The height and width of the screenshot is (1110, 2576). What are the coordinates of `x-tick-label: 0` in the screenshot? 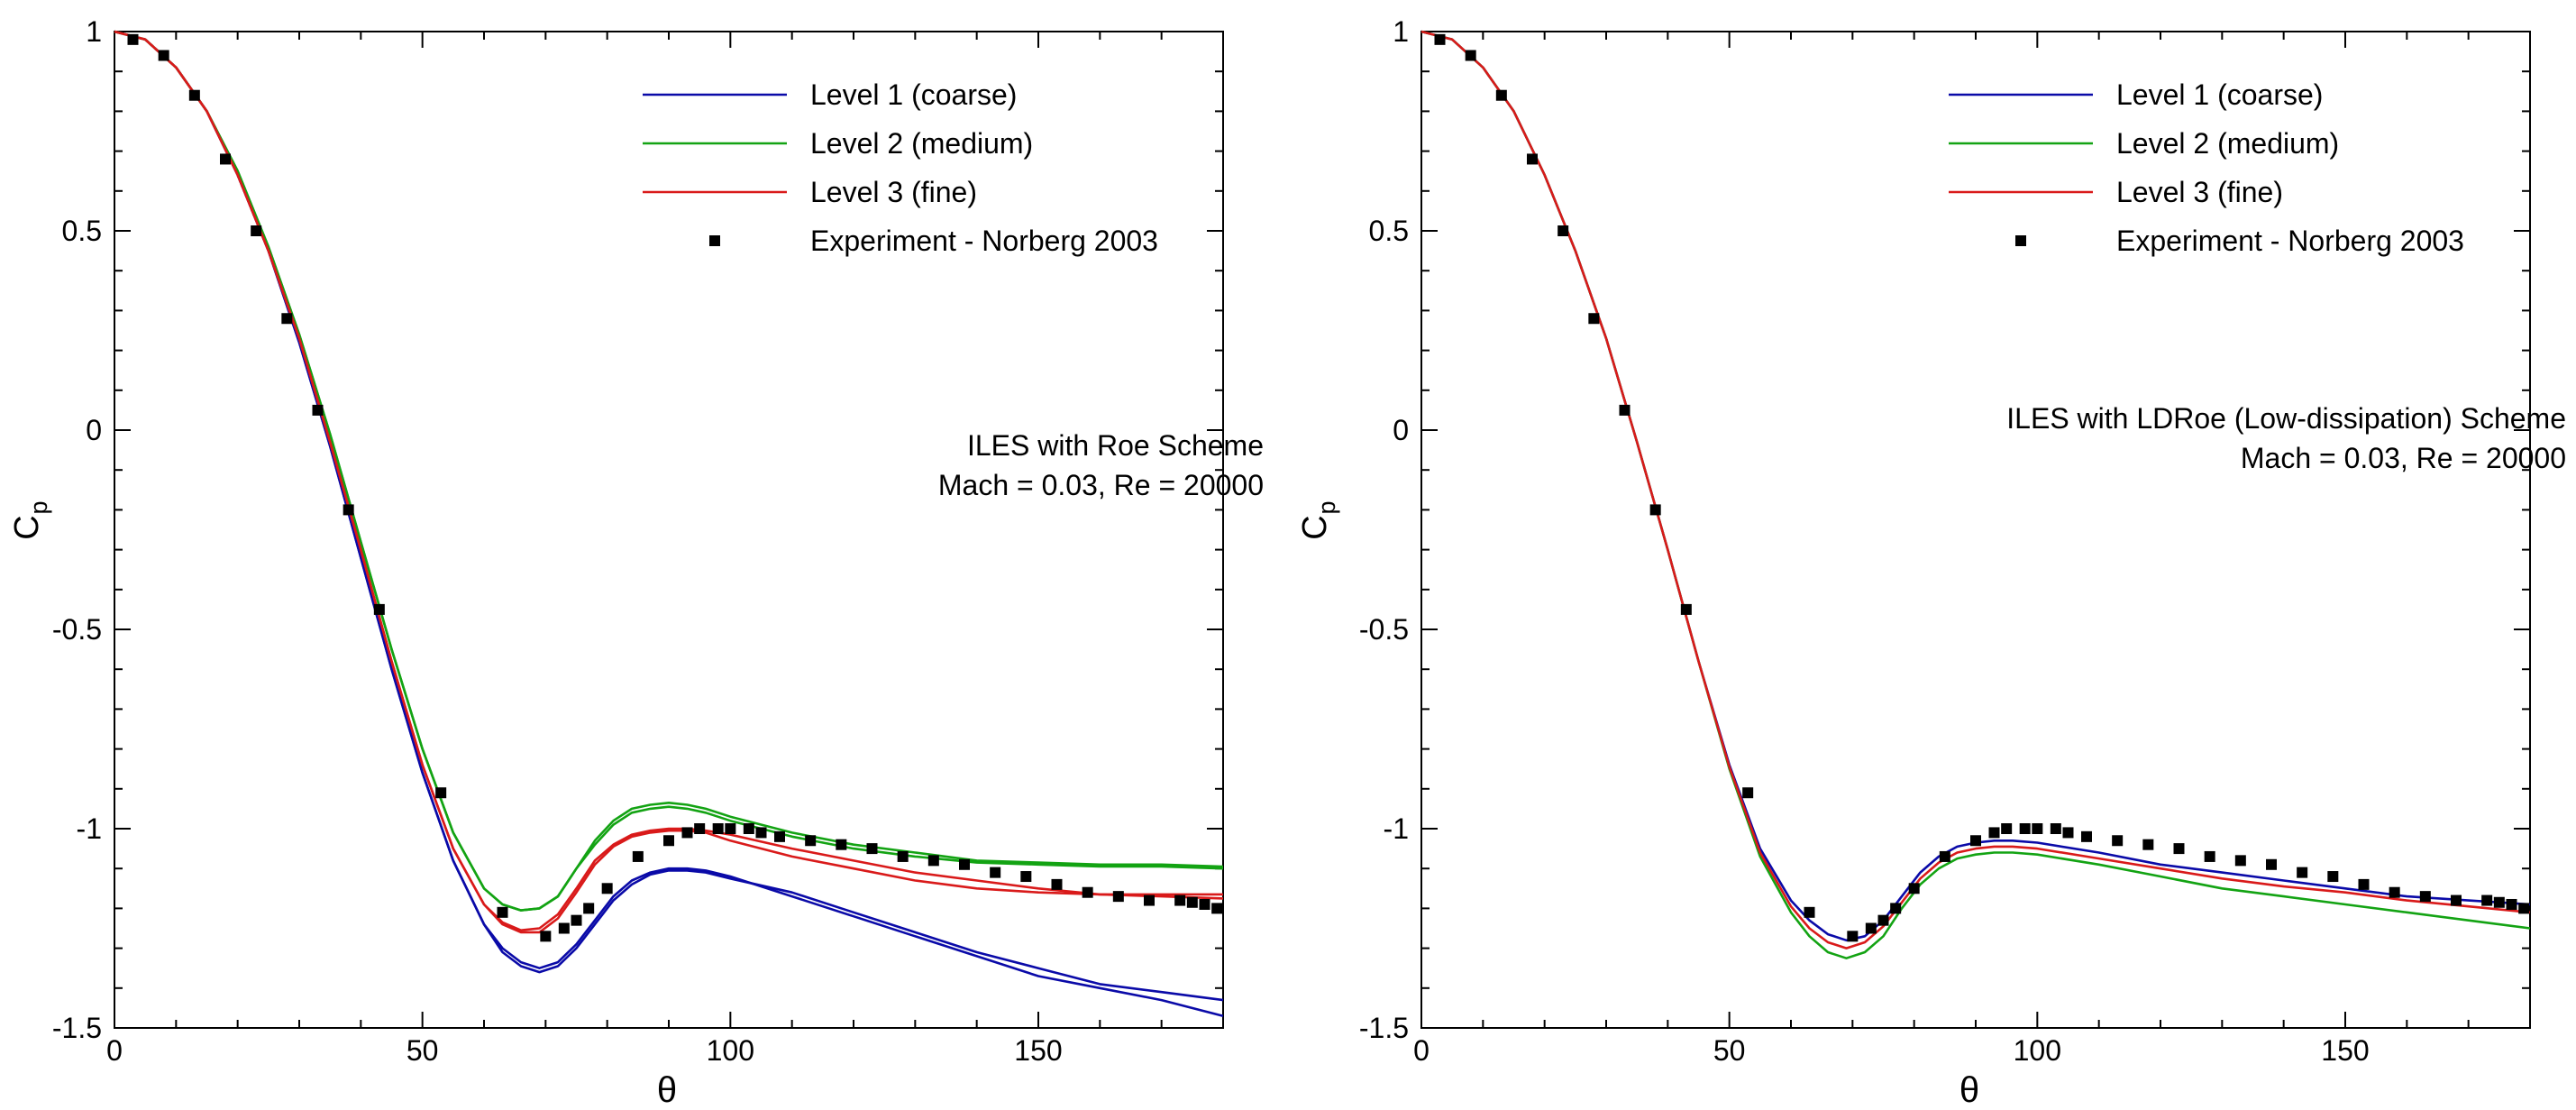 It's located at (114, 1050).